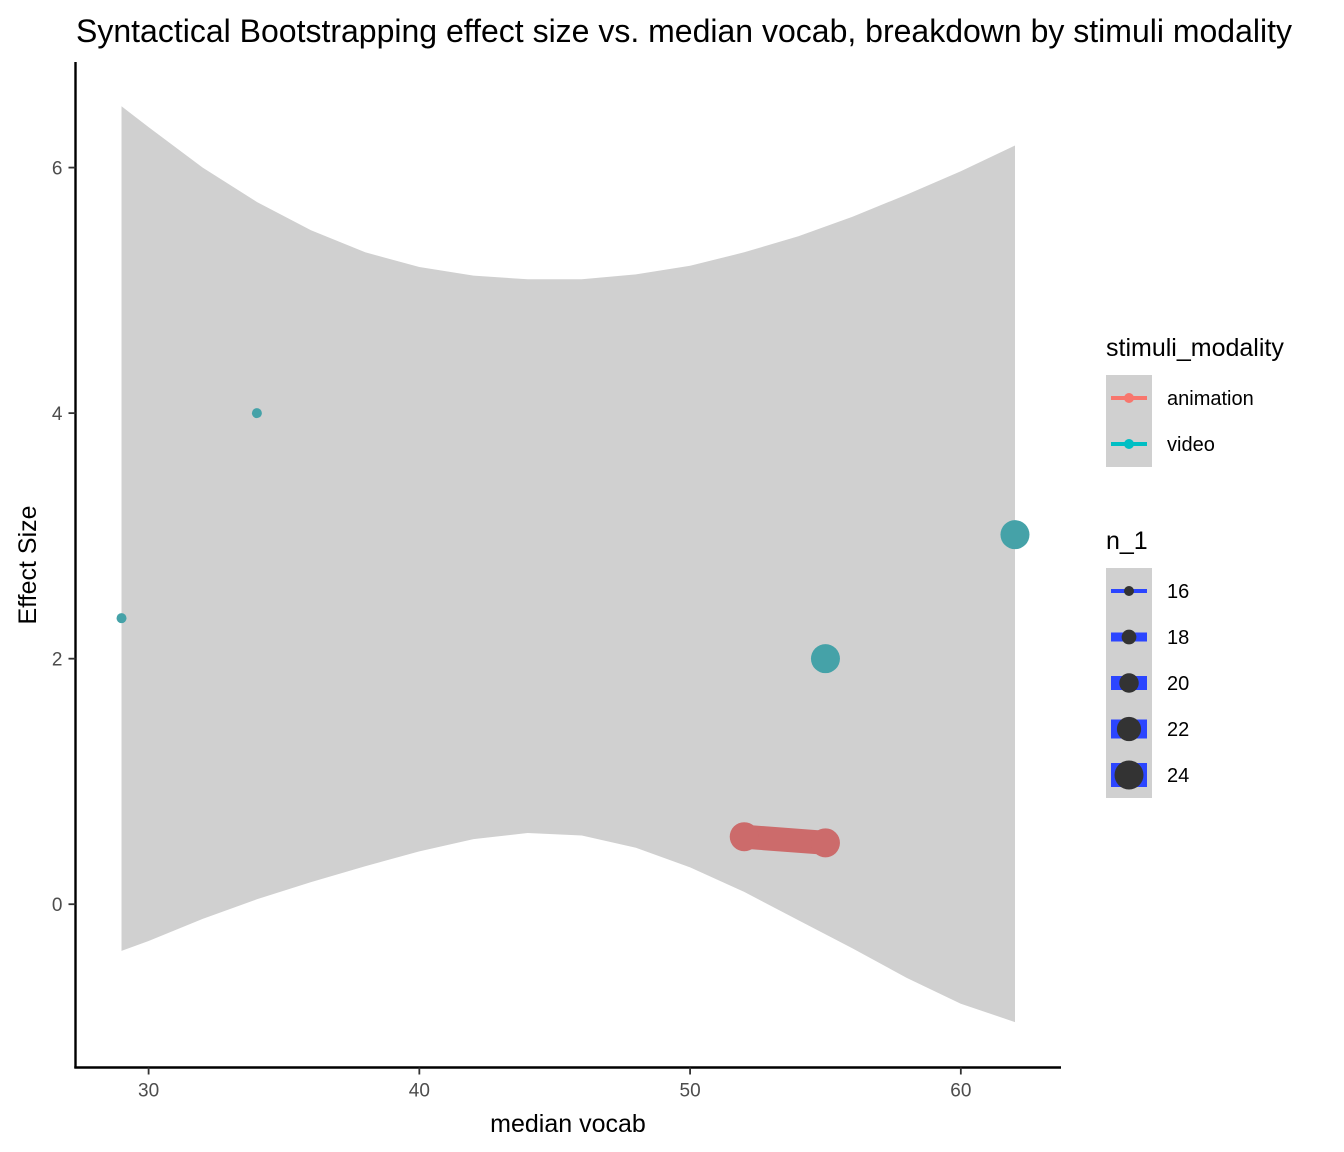 This screenshot has width=1344, height=1152. I want to click on legend-label-animation: animation, so click(1210, 399).